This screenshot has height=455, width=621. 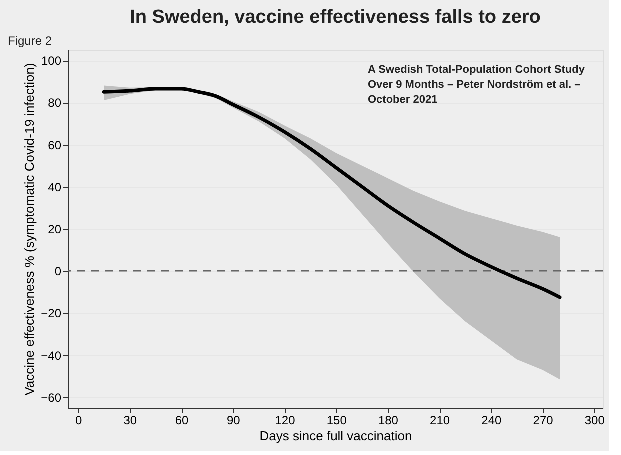 What do you see at coordinates (336, 436) in the screenshot?
I see `x-axis-title: Days since full vaccination` at bounding box center [336, 436].